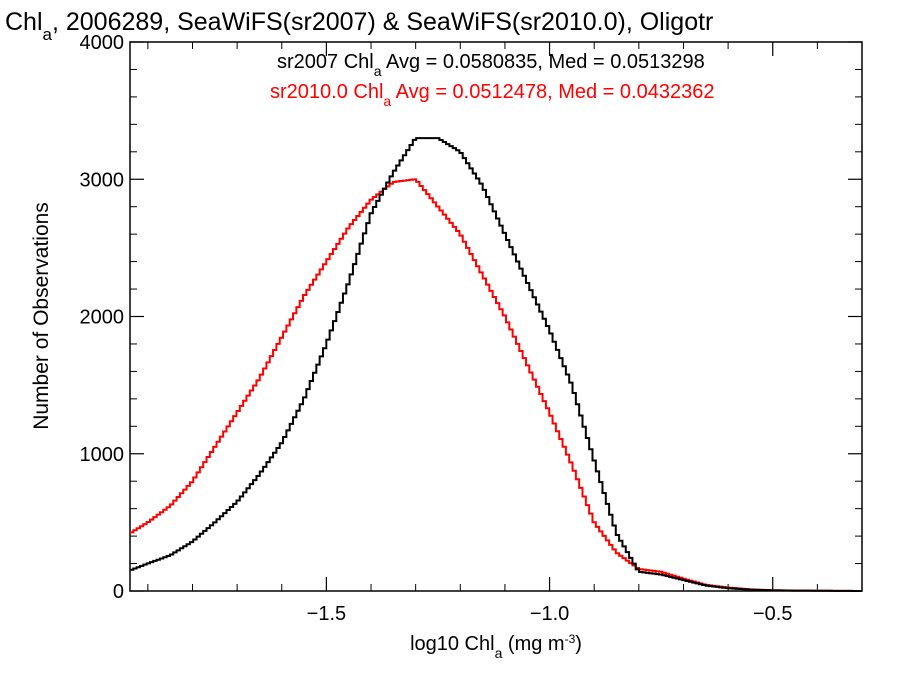 The height and width of the screenshot is (675, 900). Describe the element at coordinates (48, 34) in the screenshot. I see `chart-title-subscript: a` at that location.